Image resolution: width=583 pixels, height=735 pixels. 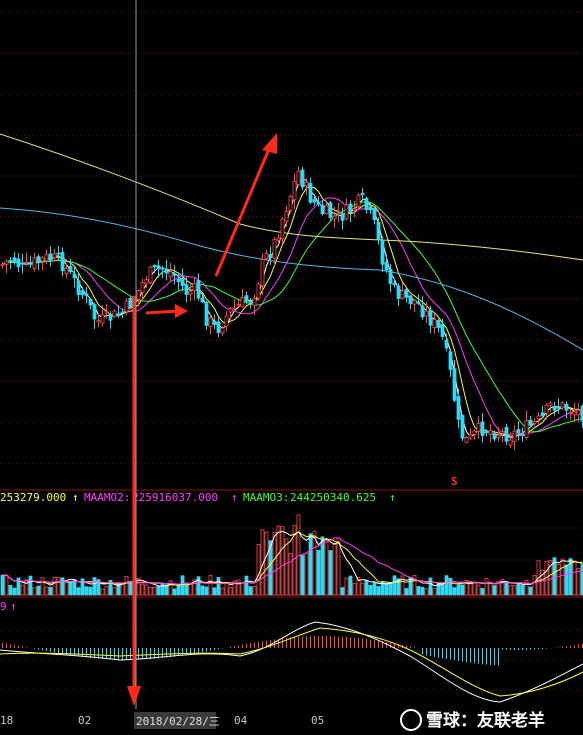 What do you see at coordinates (3, 606) in the screenshot?
I see `macd-value: 9` at bounding box center [3, 606].